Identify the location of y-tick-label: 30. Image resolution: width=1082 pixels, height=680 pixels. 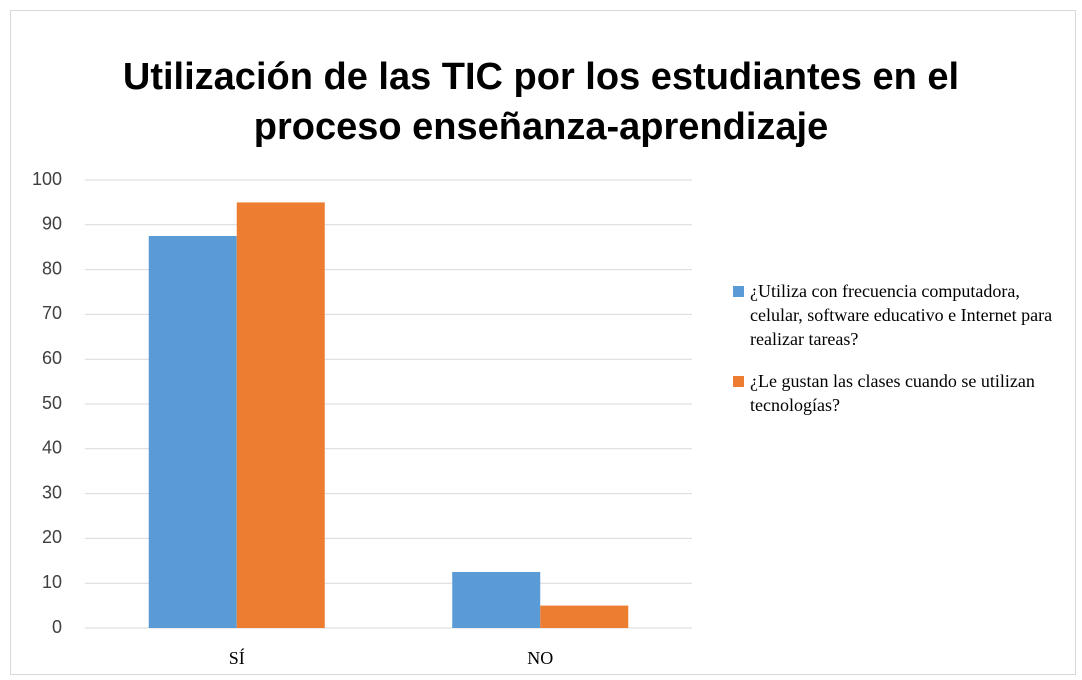
(52, 492).